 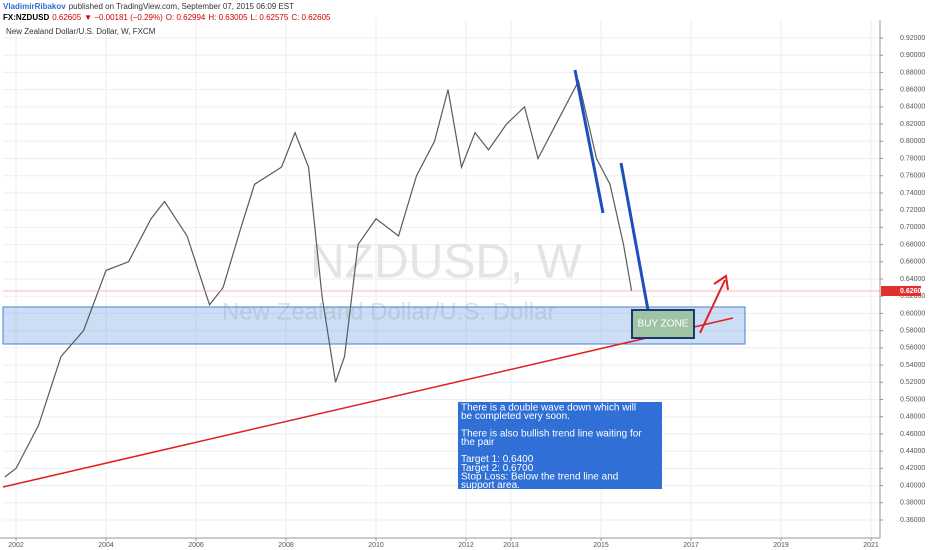 I want to click on y-tick-label: 0.44000, so click(x=912, y=451).